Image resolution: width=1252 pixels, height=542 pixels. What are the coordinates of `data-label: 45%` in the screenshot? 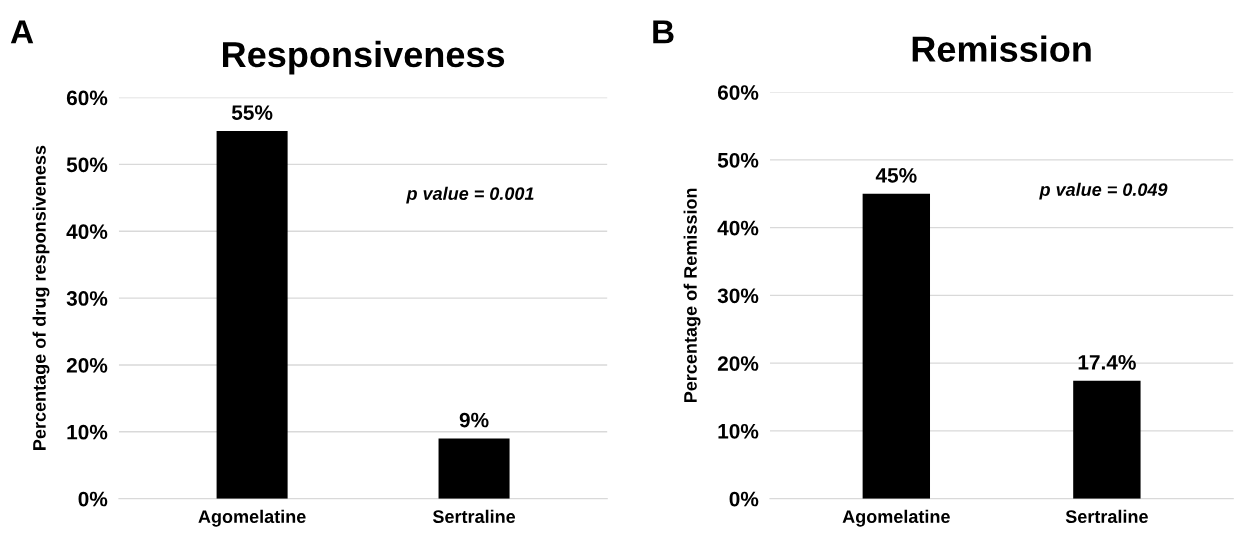 It's located at (896, 175).